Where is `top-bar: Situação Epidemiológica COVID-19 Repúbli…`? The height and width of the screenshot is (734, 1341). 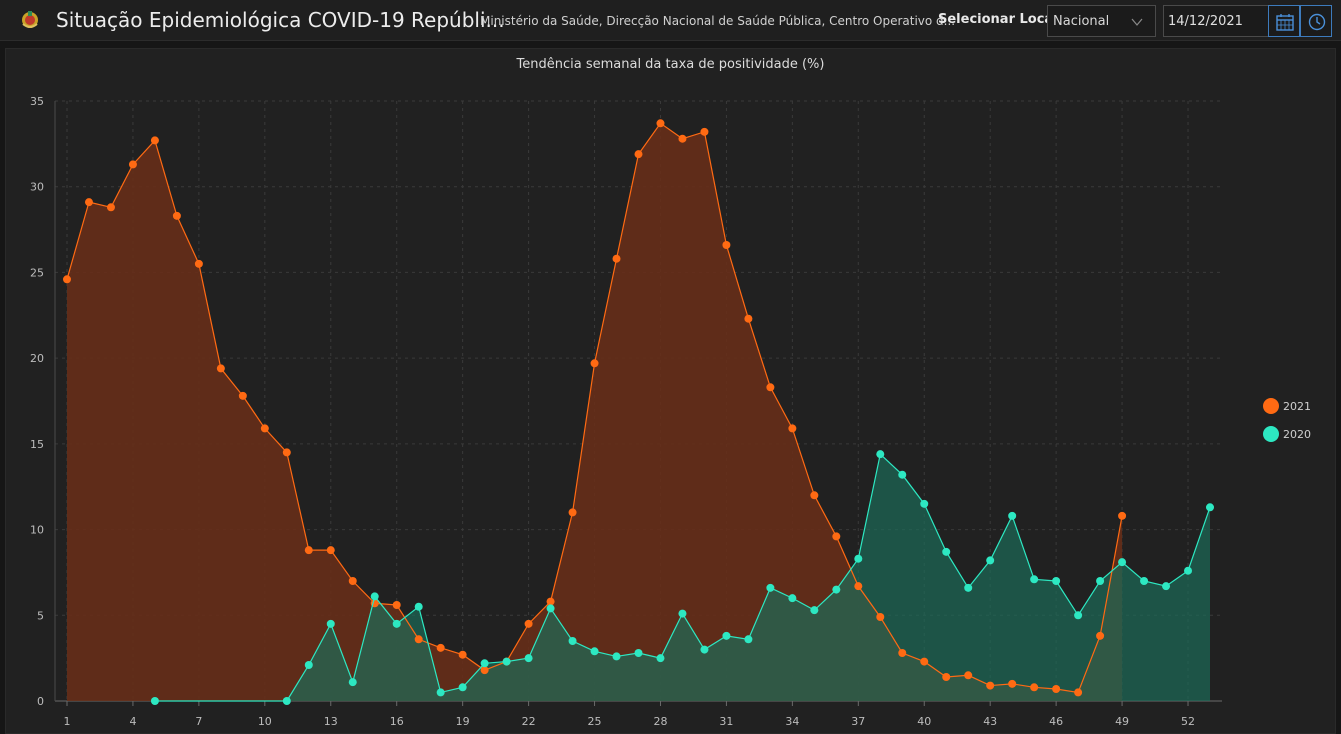
top-bar: Situação Epidemiológica COVID-19 Repúbli… is located at coordinates (670, 20).